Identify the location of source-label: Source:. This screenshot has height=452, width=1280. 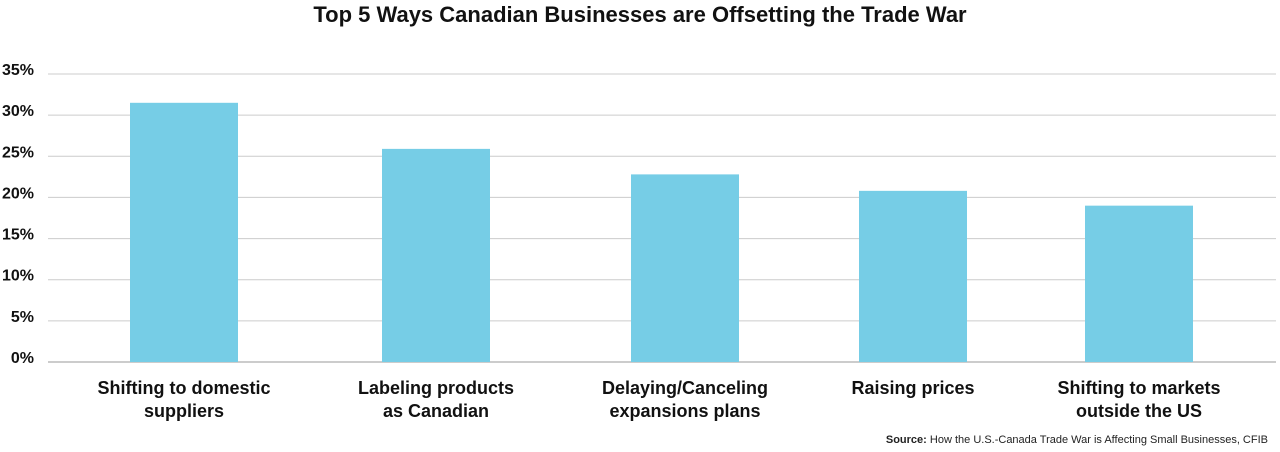
(906, 440).